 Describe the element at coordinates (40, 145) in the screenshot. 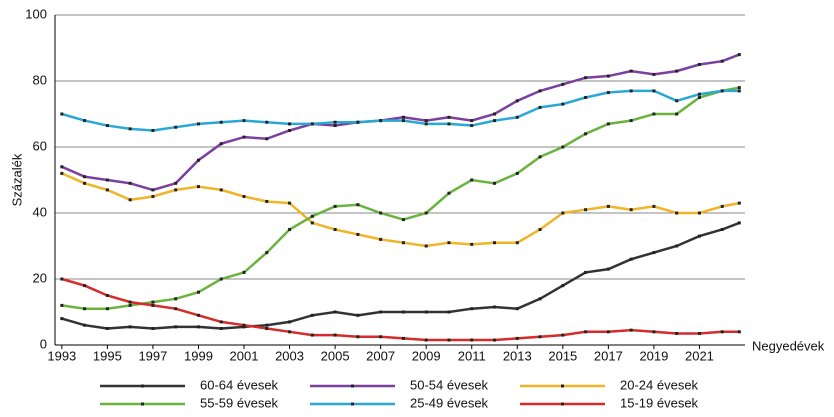

I see `y-tick-label: 60` at that location.